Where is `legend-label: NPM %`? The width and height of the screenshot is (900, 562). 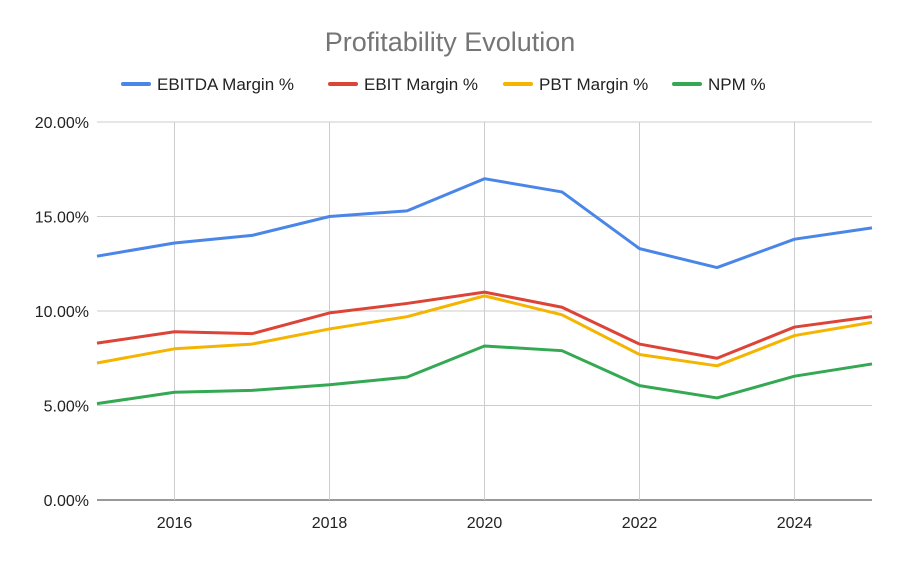
legend-label: NPM % is located at coordinates (737, 84).